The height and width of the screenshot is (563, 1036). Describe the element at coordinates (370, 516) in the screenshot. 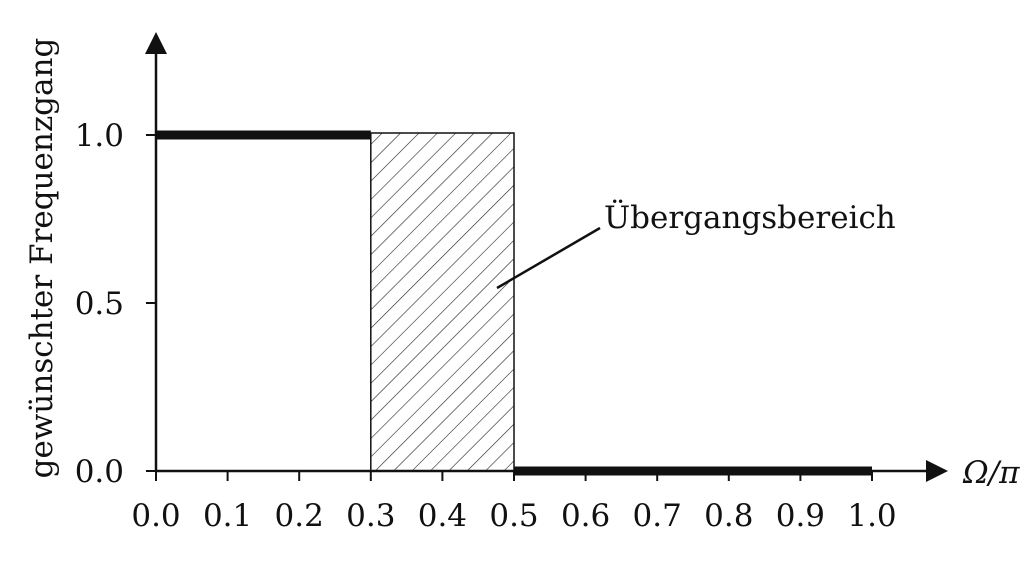

I see `x-tick-label: 0.3` at that location.